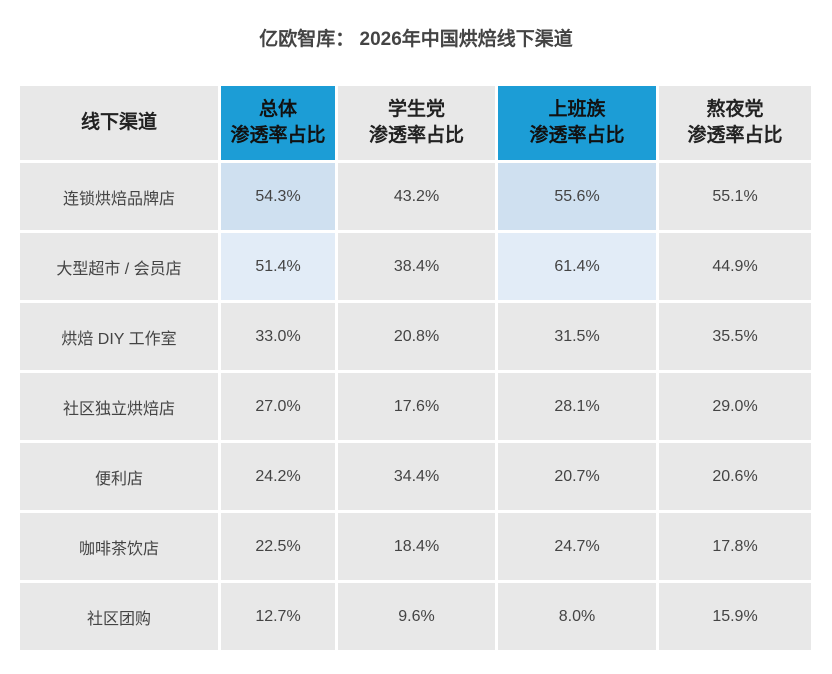  What do you see at coordinates (735, 406) in the screenshot?
I see `cell: 29.0%` at bounding box center [735, 406].